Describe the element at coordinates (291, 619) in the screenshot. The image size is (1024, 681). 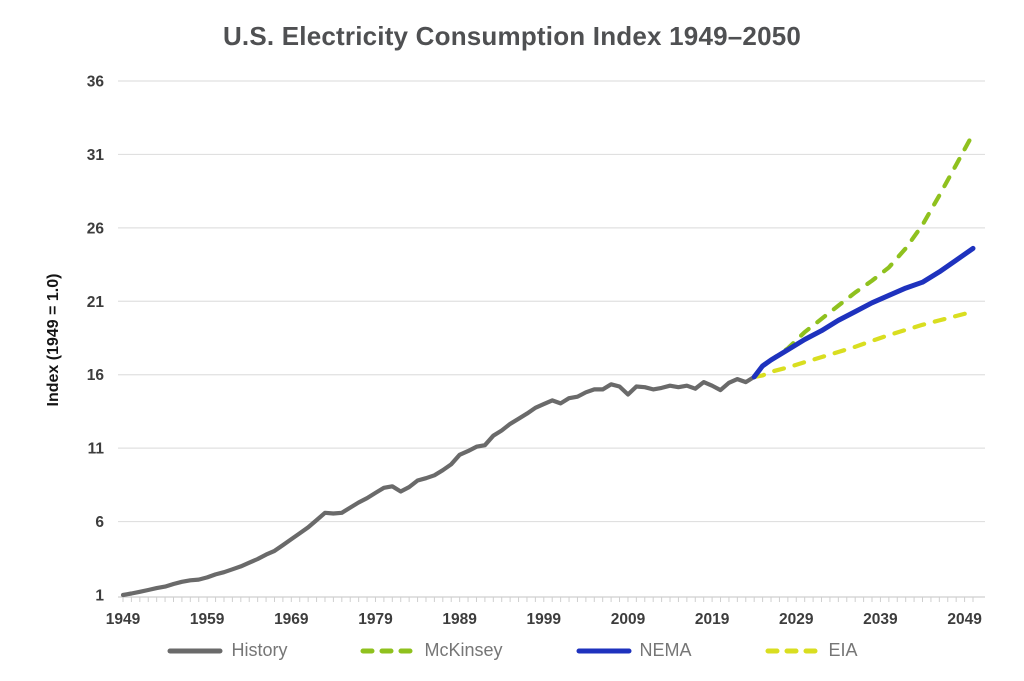
I see `x-tick-label: 1969` at that location.